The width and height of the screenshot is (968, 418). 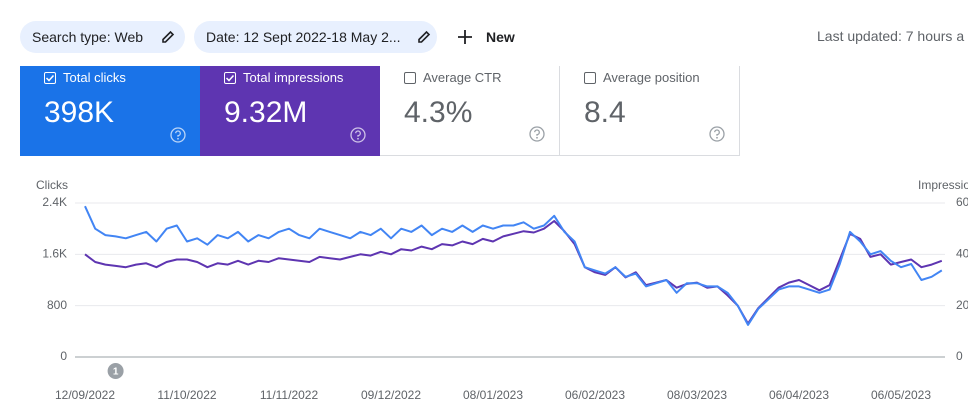 What do you see at coordinates (943, 185) in the screenshot?
I see `y2-axis-title: Impressions` at bounding box center [943, 185].